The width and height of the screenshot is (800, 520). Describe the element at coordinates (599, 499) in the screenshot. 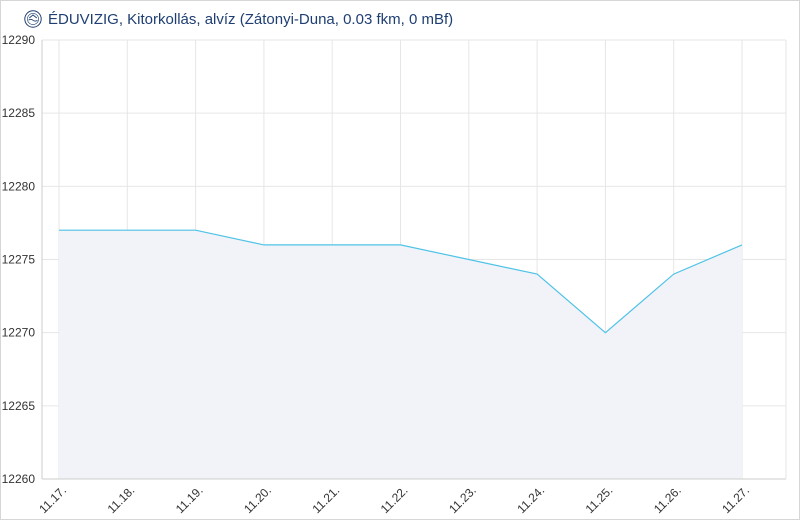

I see `x-tick-label: 11.25.` at that location.